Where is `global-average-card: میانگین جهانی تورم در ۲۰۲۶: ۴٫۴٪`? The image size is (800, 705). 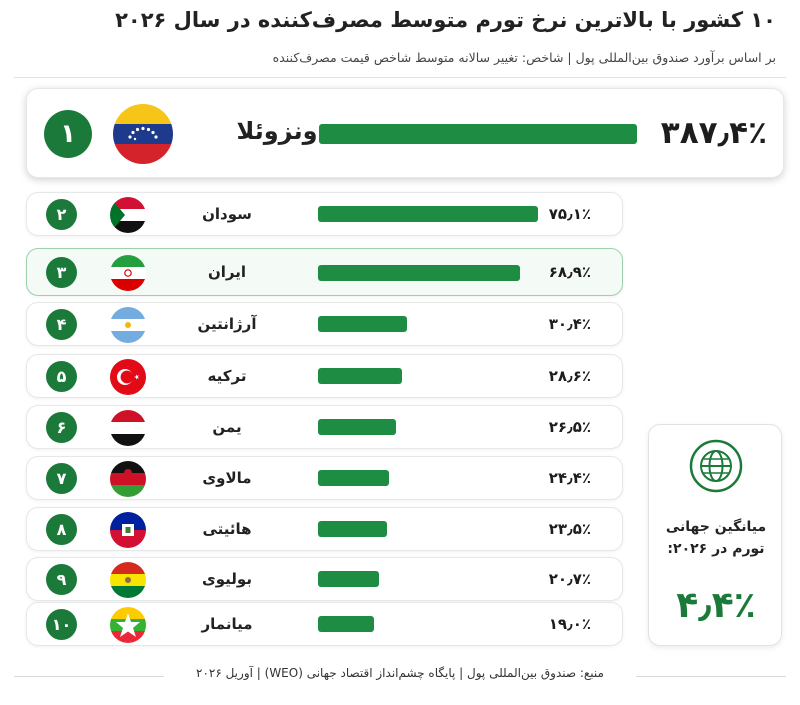
global-average-card: میانگین جهانی تورم در ۲۰۲۶: ۴٫۴٪ is located at coordinates (715, 535).